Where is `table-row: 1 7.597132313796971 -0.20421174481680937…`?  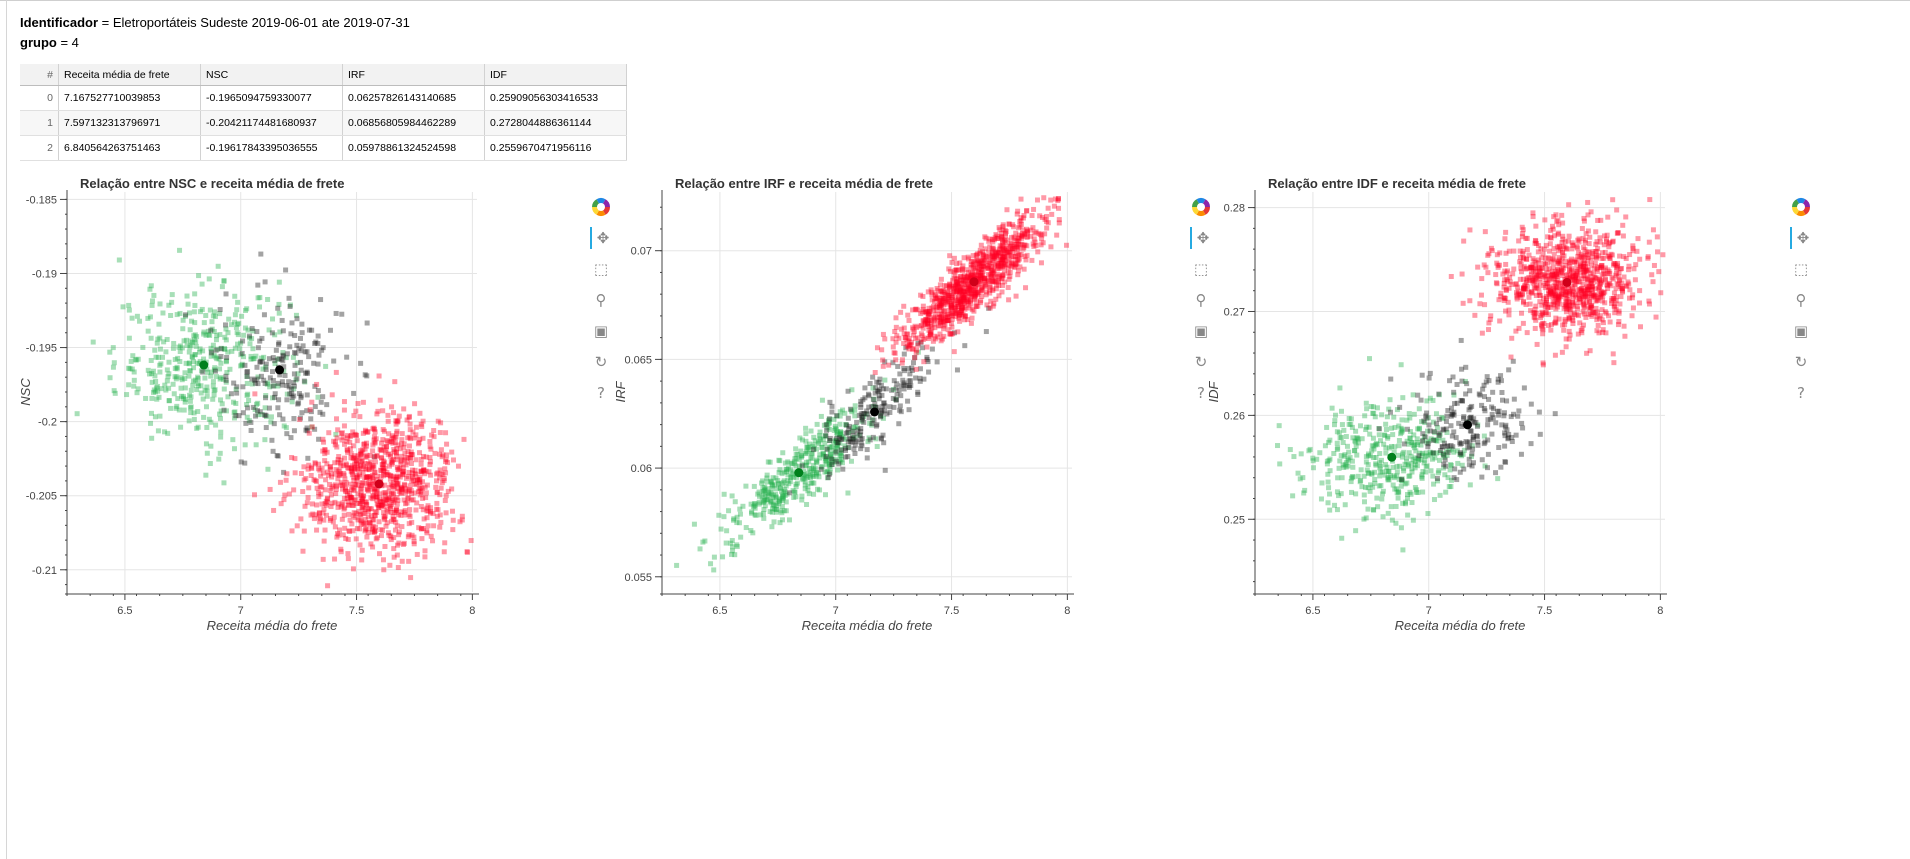 table-row: 1 7.597132313796971 -0.20421174481680937… is located at coordinates (323, 123).